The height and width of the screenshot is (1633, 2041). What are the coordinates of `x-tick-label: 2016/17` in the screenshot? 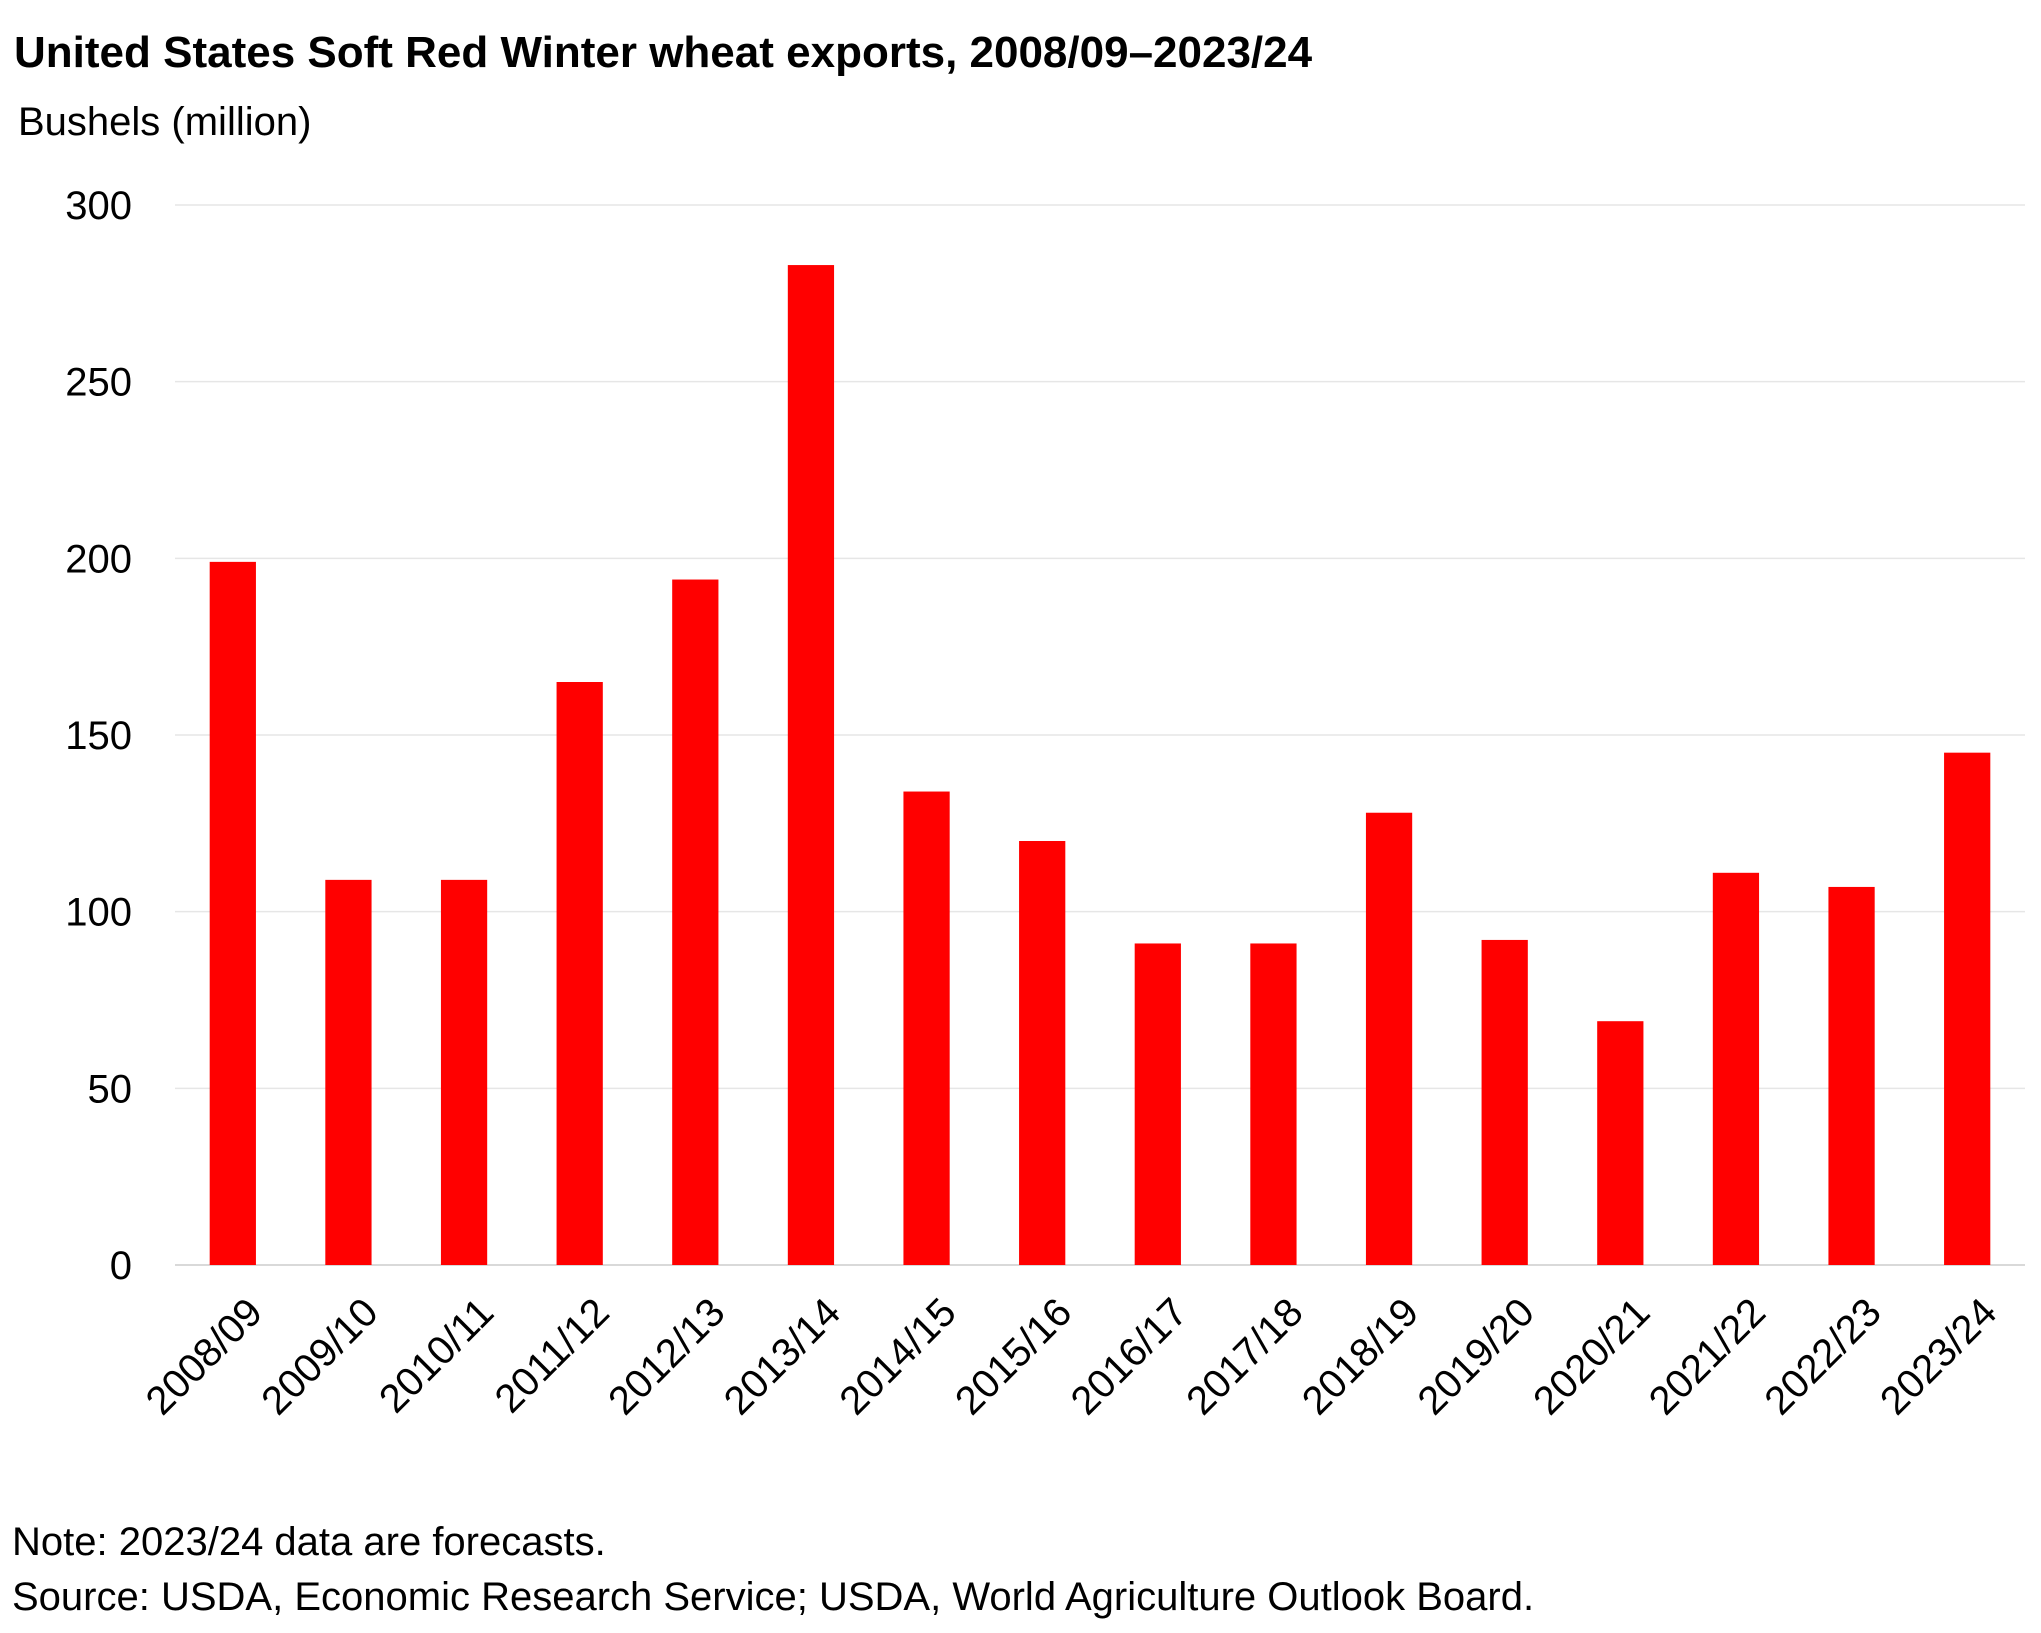 It's located at (1129, 1356).